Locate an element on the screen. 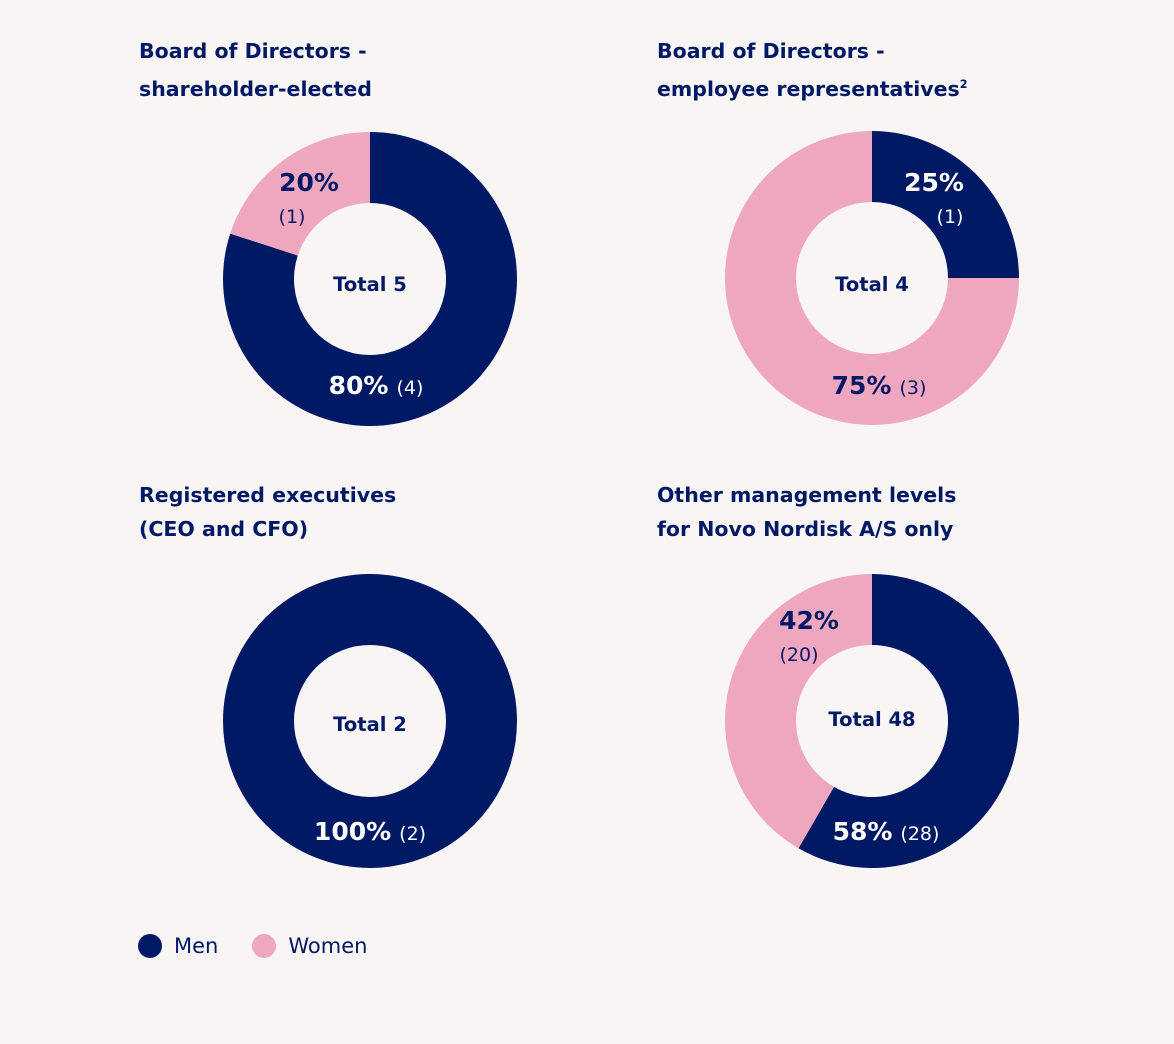  slice-label-men: 80% (4) is located at coordinates (376, 385).